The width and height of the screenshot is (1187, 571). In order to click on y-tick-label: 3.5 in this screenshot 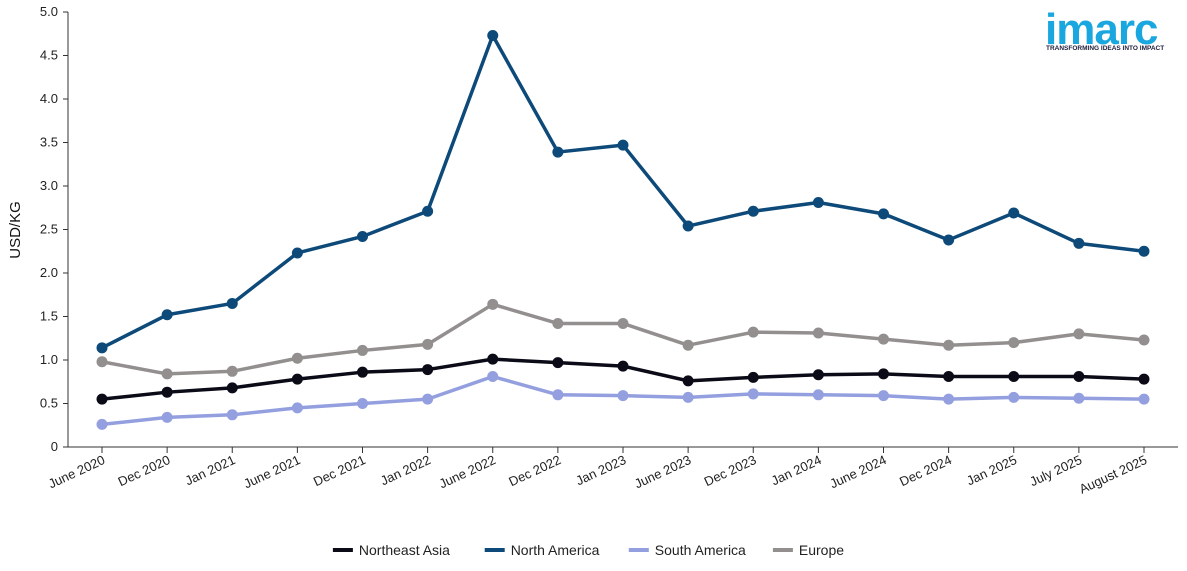, I will do `click(49, 142)`.